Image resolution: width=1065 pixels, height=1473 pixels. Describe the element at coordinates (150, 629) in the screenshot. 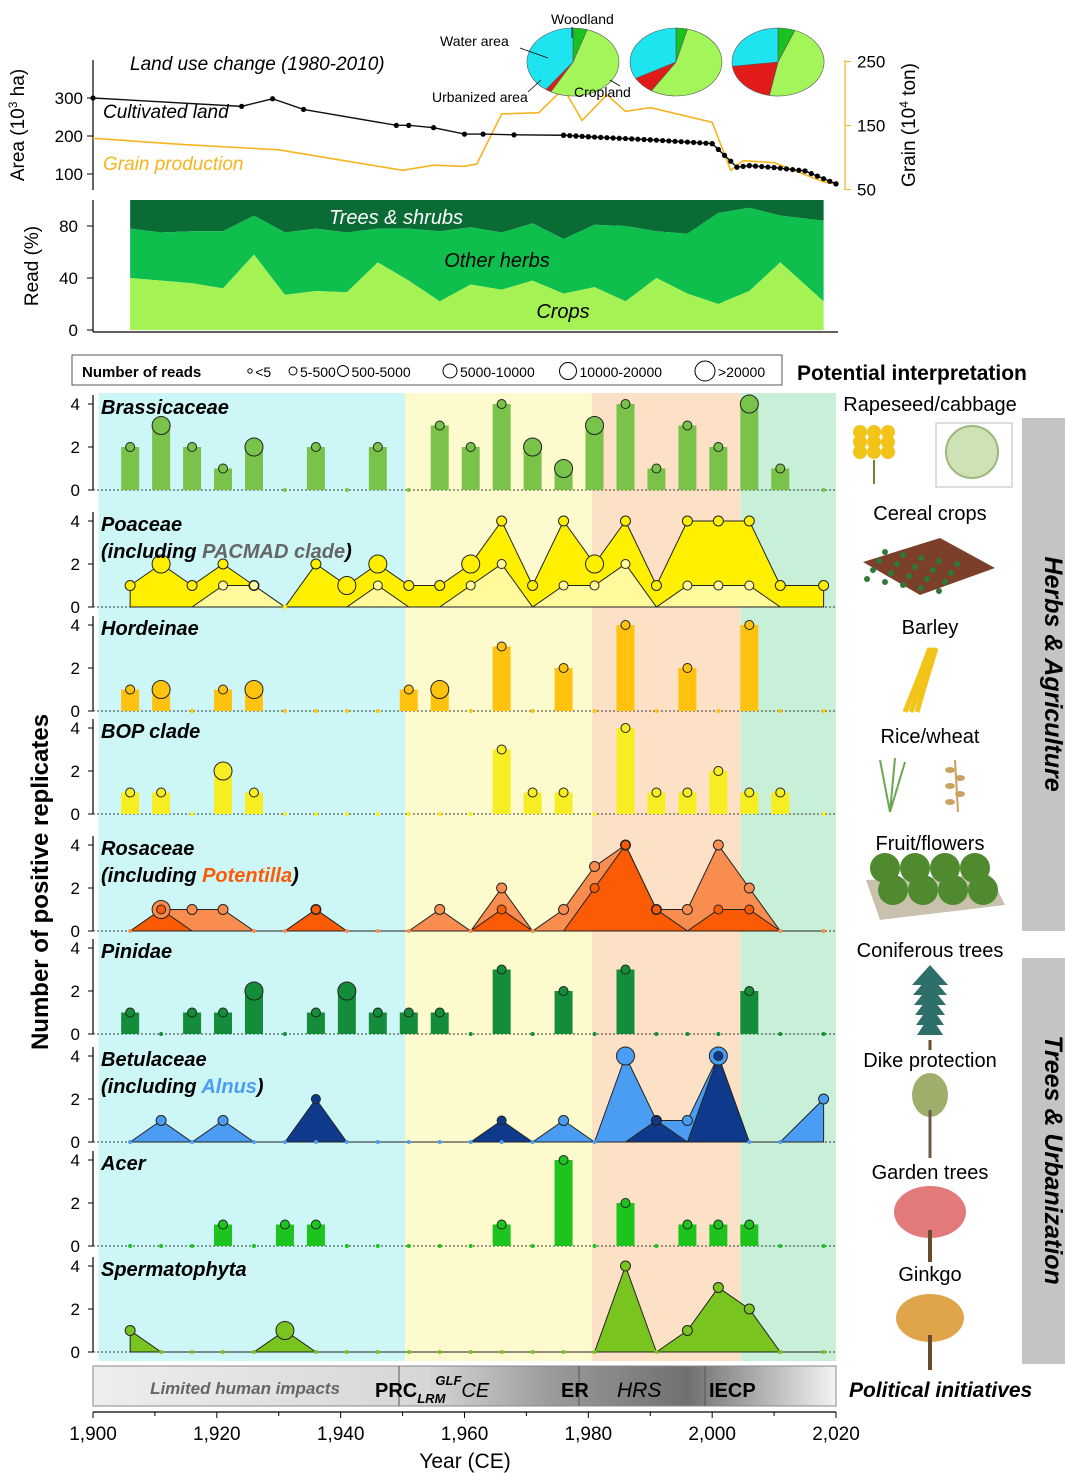

I see `taxon-name: Hordeinae` at that location.